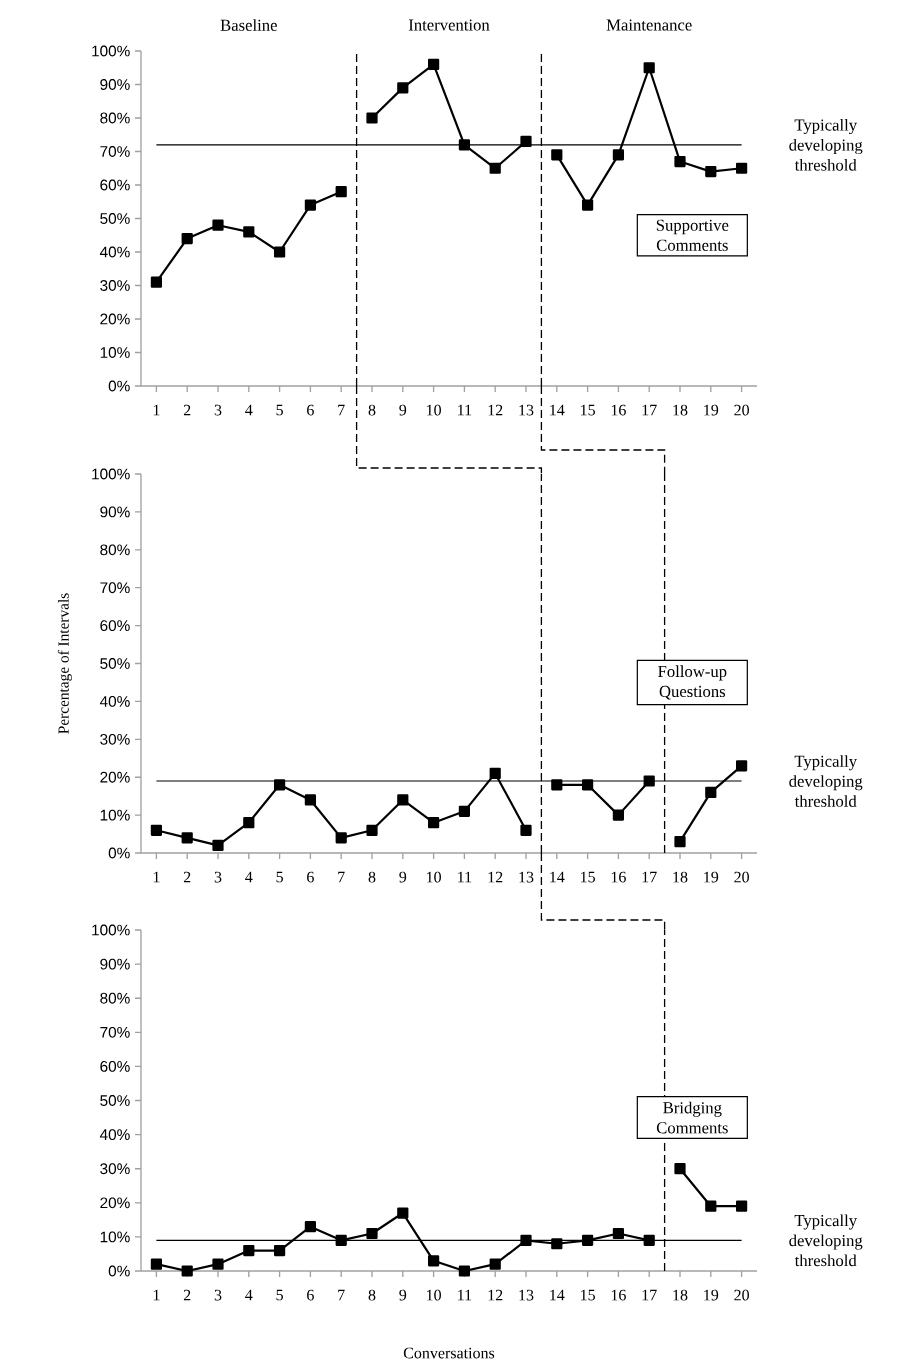 This screenshot has width=904, height=1370. Describe the element at coordinates (449, 25) in the screenshot. I see `text: Intervention` at that location.